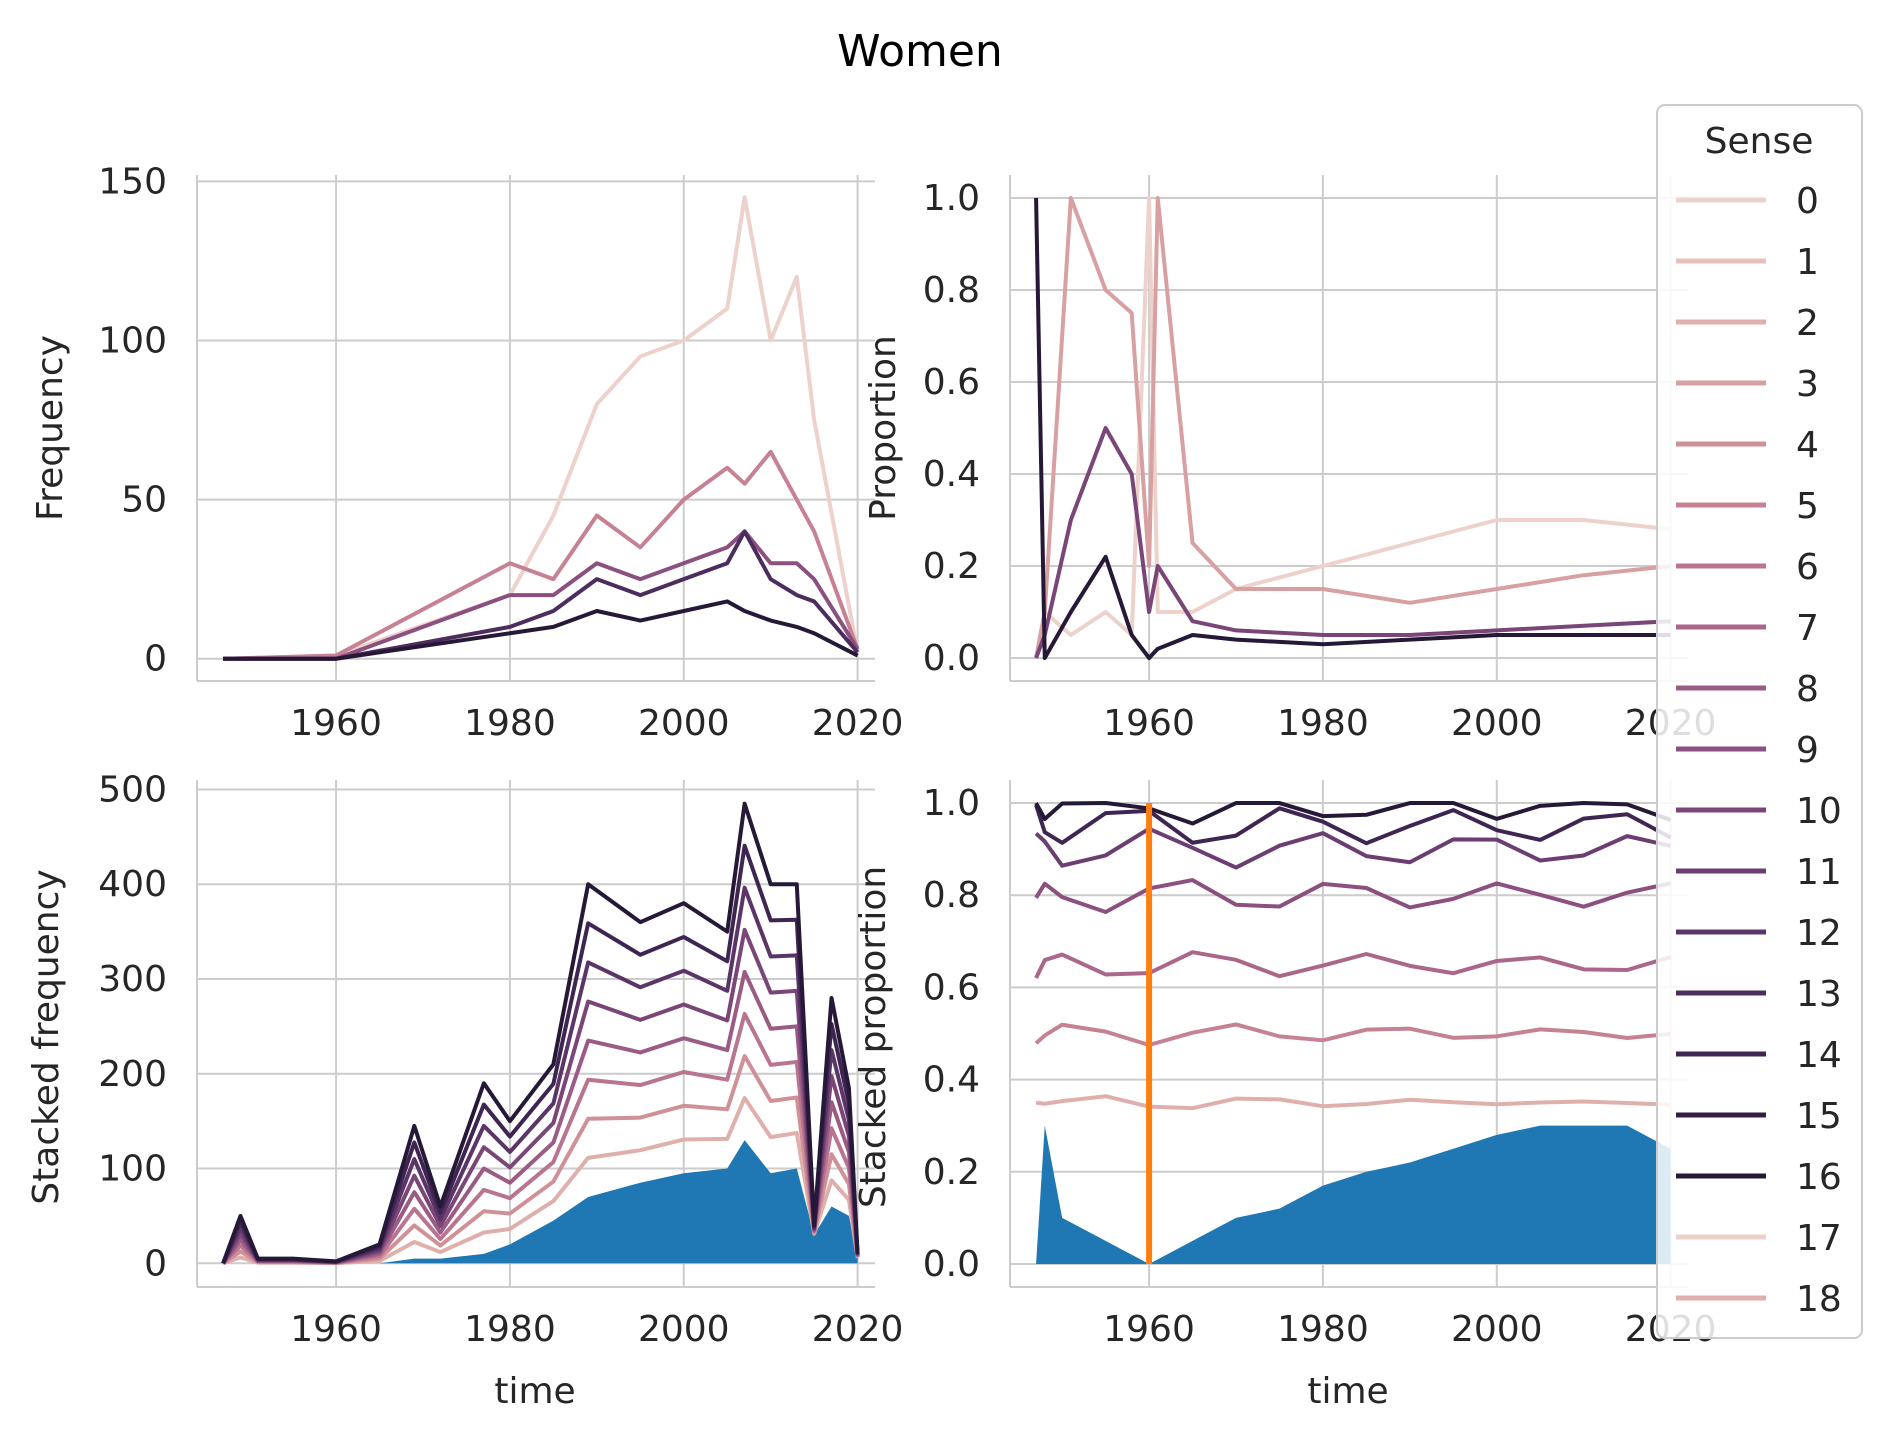 This screenshot has height=1438, width=1884. I want to click on panel-stacked-proportion-xtick-label: 1980, so click(1323, 1329).